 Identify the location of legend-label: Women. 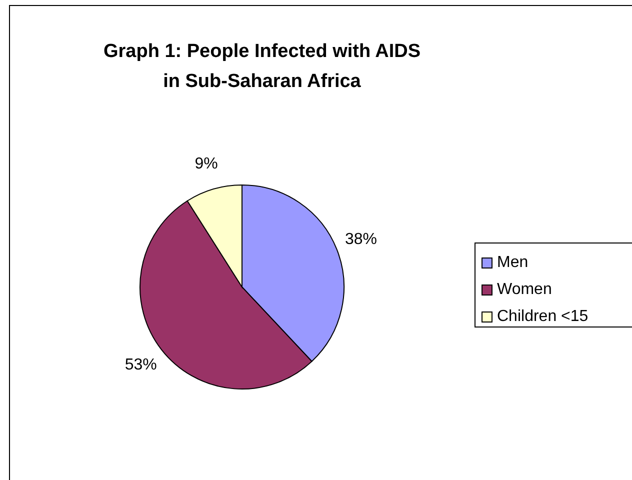
(524, 289).